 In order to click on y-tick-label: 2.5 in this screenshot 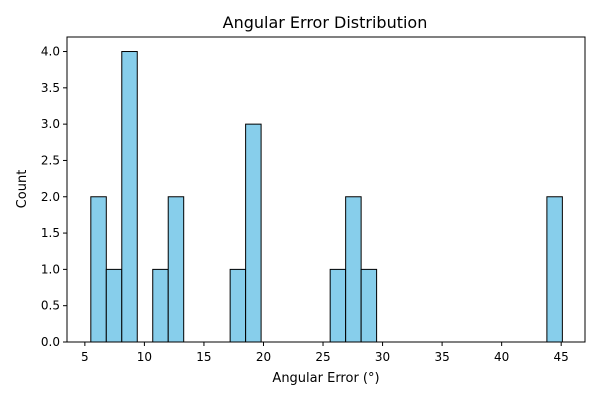, I will do `click(50, 160)`.